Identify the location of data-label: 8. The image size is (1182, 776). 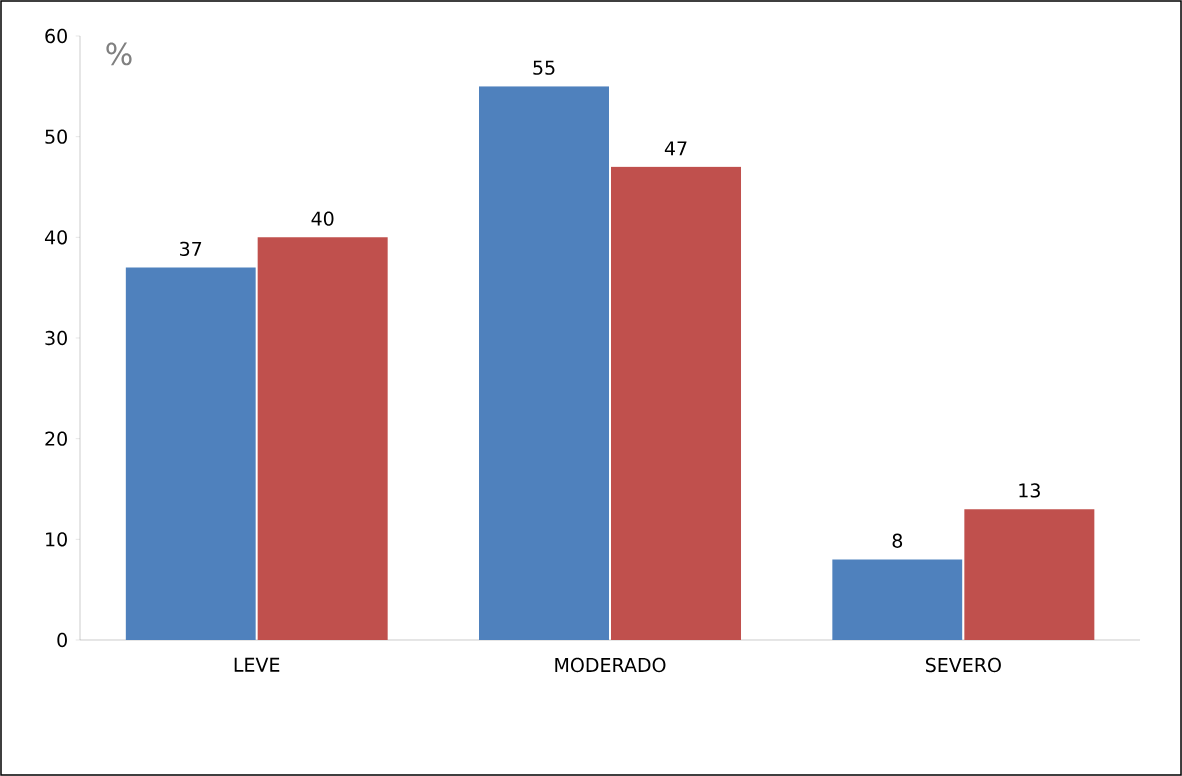
(897, 540).